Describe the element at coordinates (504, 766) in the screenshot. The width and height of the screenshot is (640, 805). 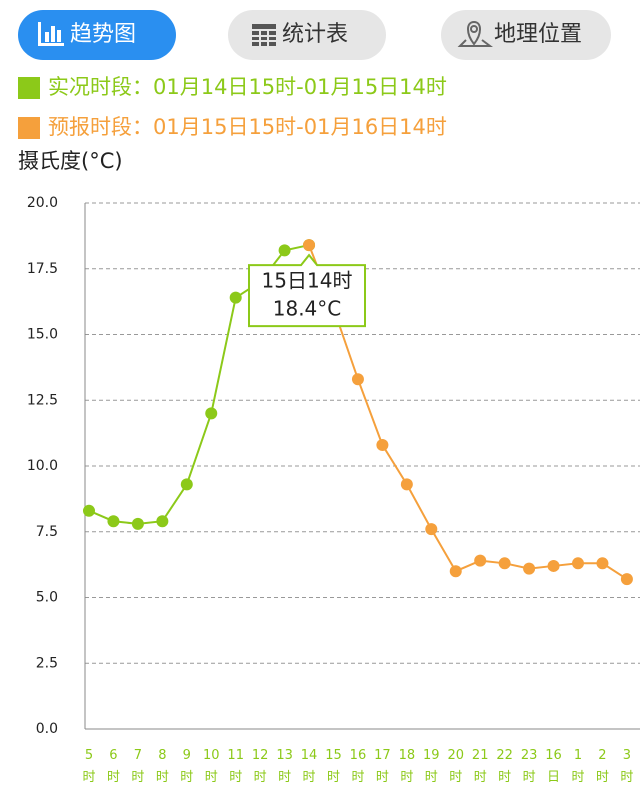
I see `x-tick-label: 22 时` at that location.